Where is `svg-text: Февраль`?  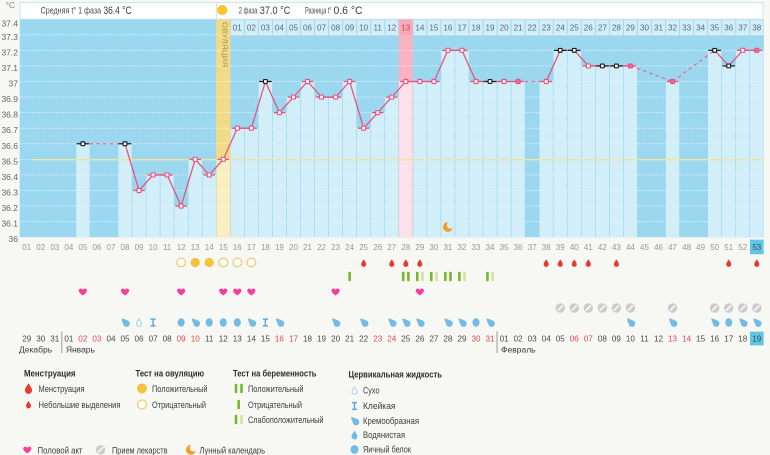 svg-text: Февраль is located at coordinates (518, 350).